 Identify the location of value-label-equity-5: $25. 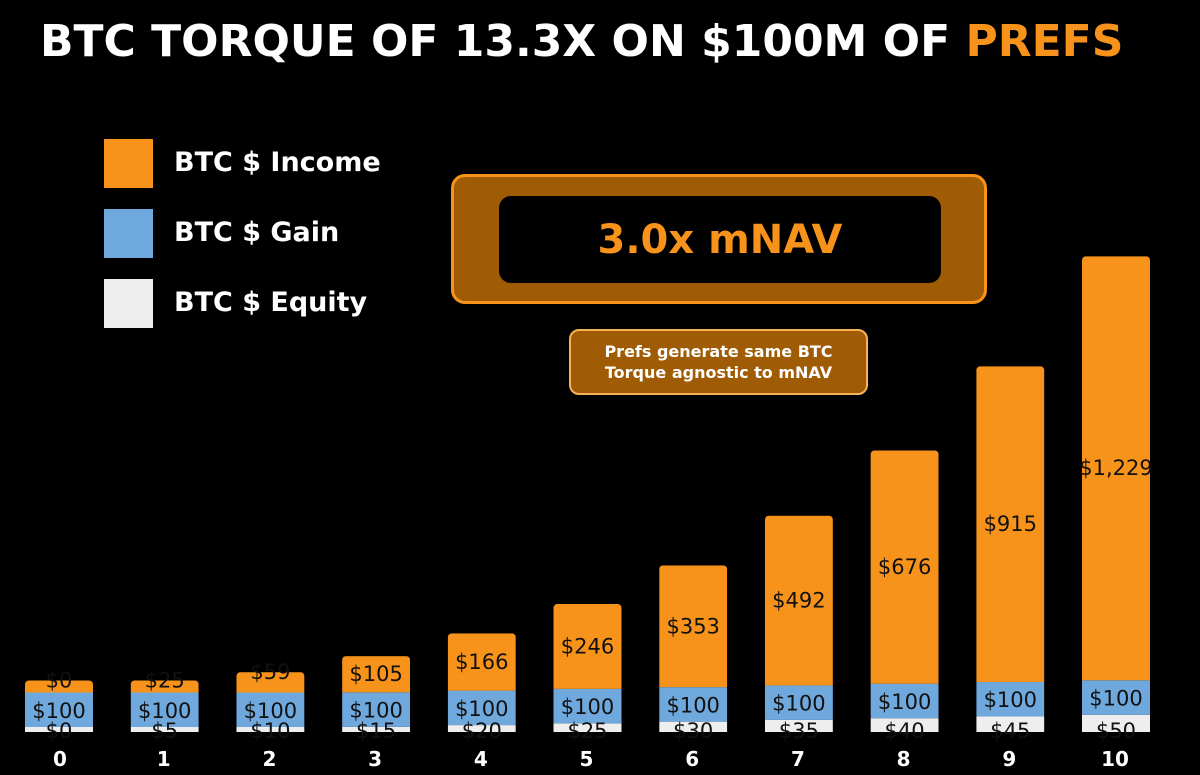
(587, 731).